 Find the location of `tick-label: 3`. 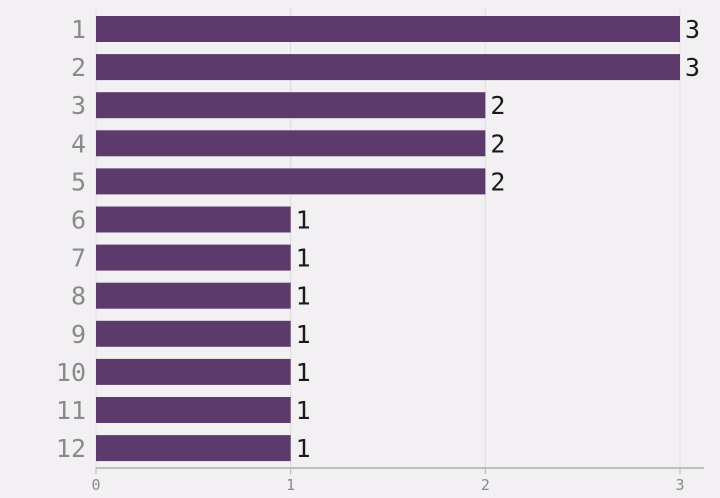

tick-label: 3 is located at coordinates (679, 485).